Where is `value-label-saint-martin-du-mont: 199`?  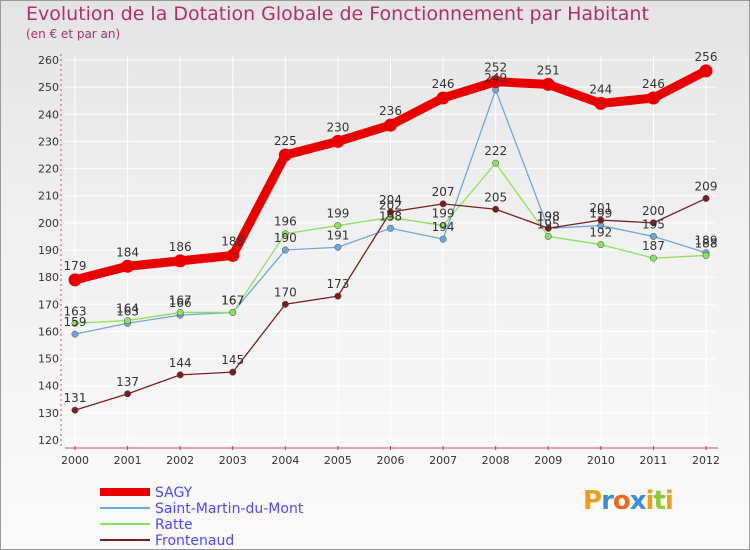 value-label-saint-martin-du-mont: 199 is located at coordinates (600, 214).